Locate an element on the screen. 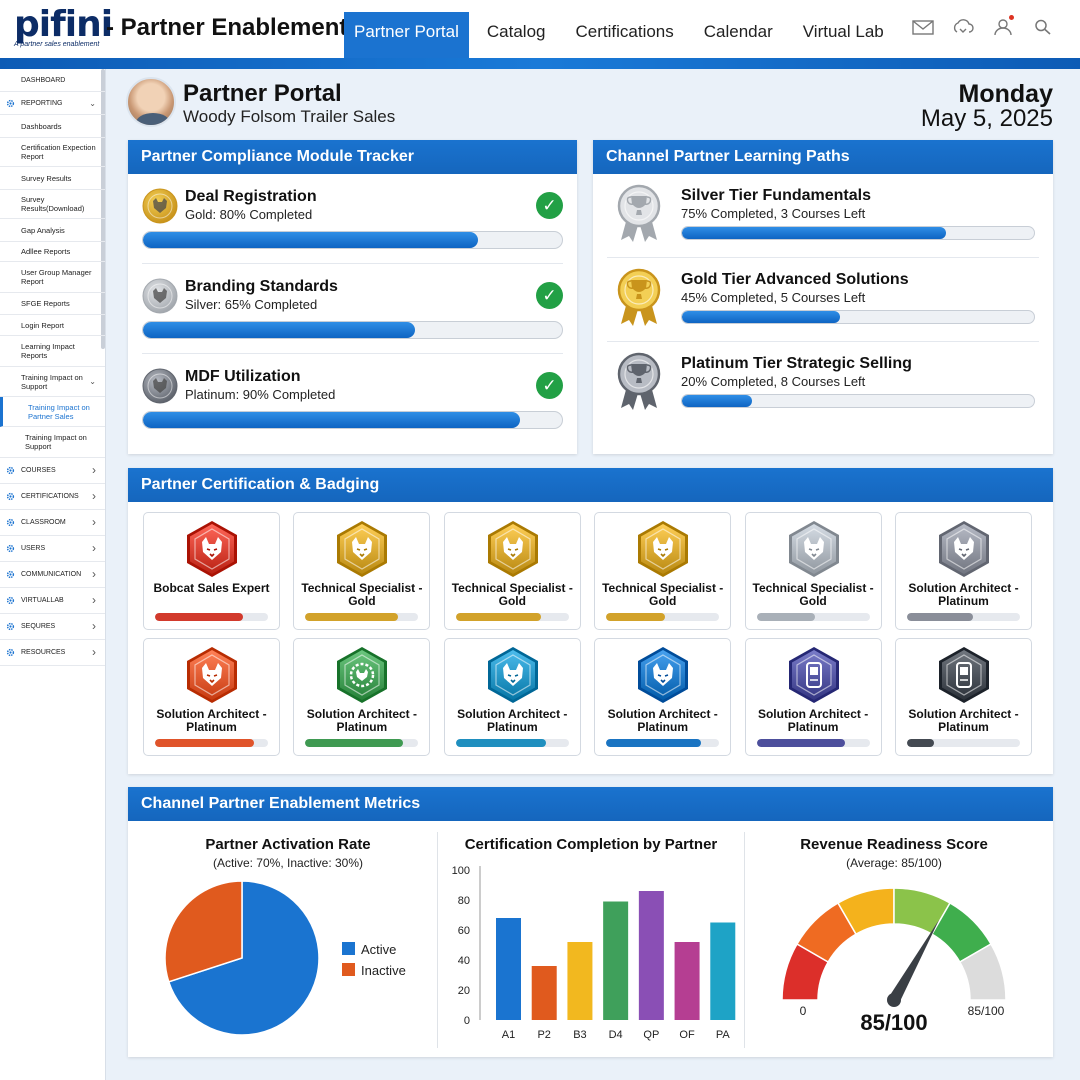 This screenshot has width=1080, height=1080. sidebar-item-training-impact-on-support: Training Impact on Support ⌄ is located at coordinates (52, 382).